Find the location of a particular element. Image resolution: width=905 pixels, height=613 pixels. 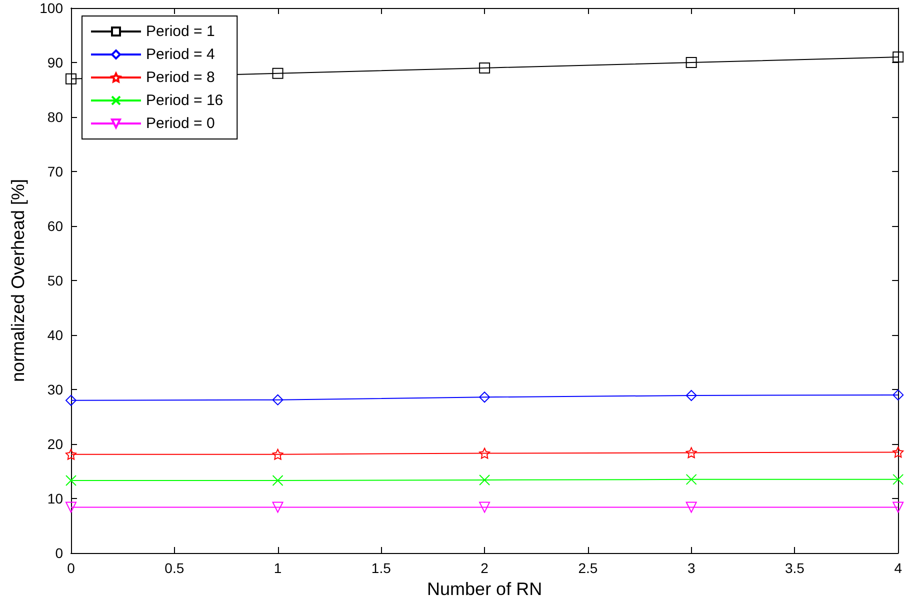

x-tick-label: 3.5 is located at coordinates (794, 568).